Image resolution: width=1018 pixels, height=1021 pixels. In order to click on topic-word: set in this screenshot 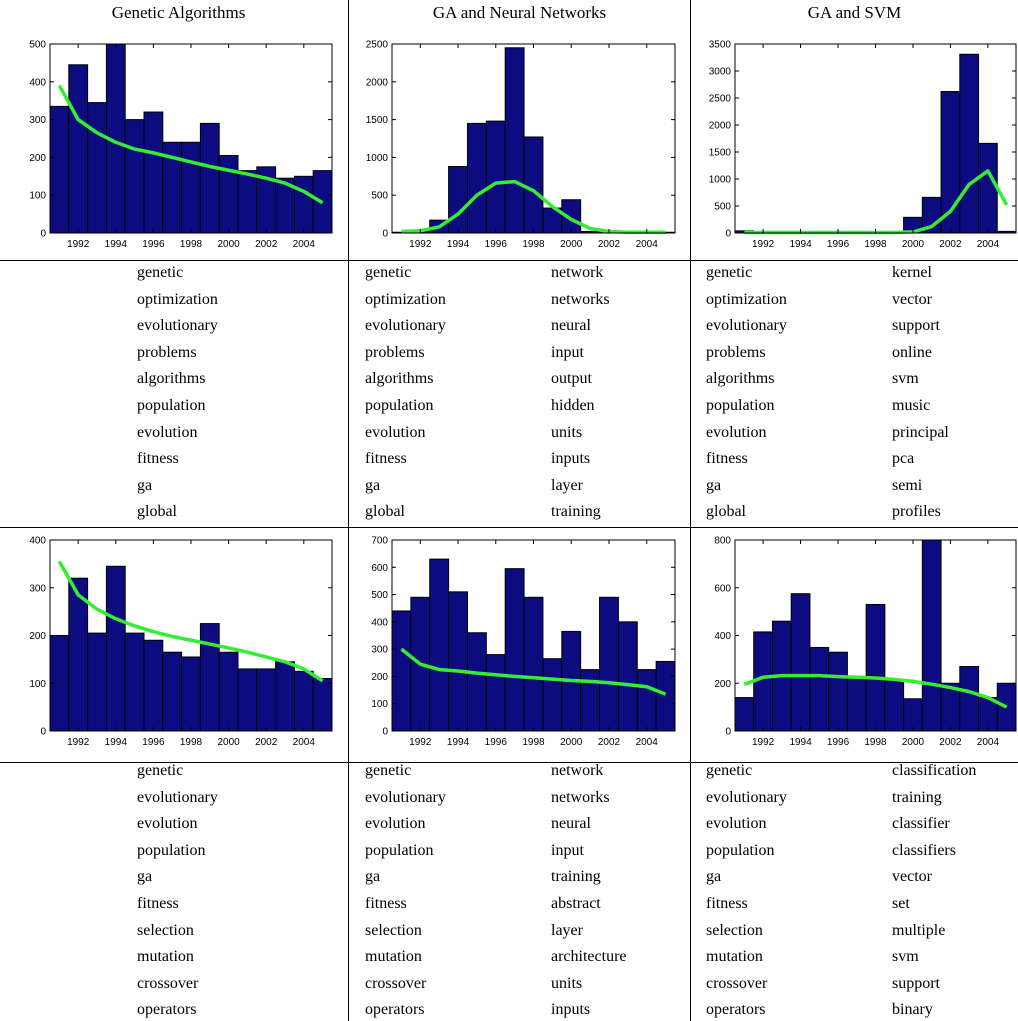, I will do `click(901, 903)`.